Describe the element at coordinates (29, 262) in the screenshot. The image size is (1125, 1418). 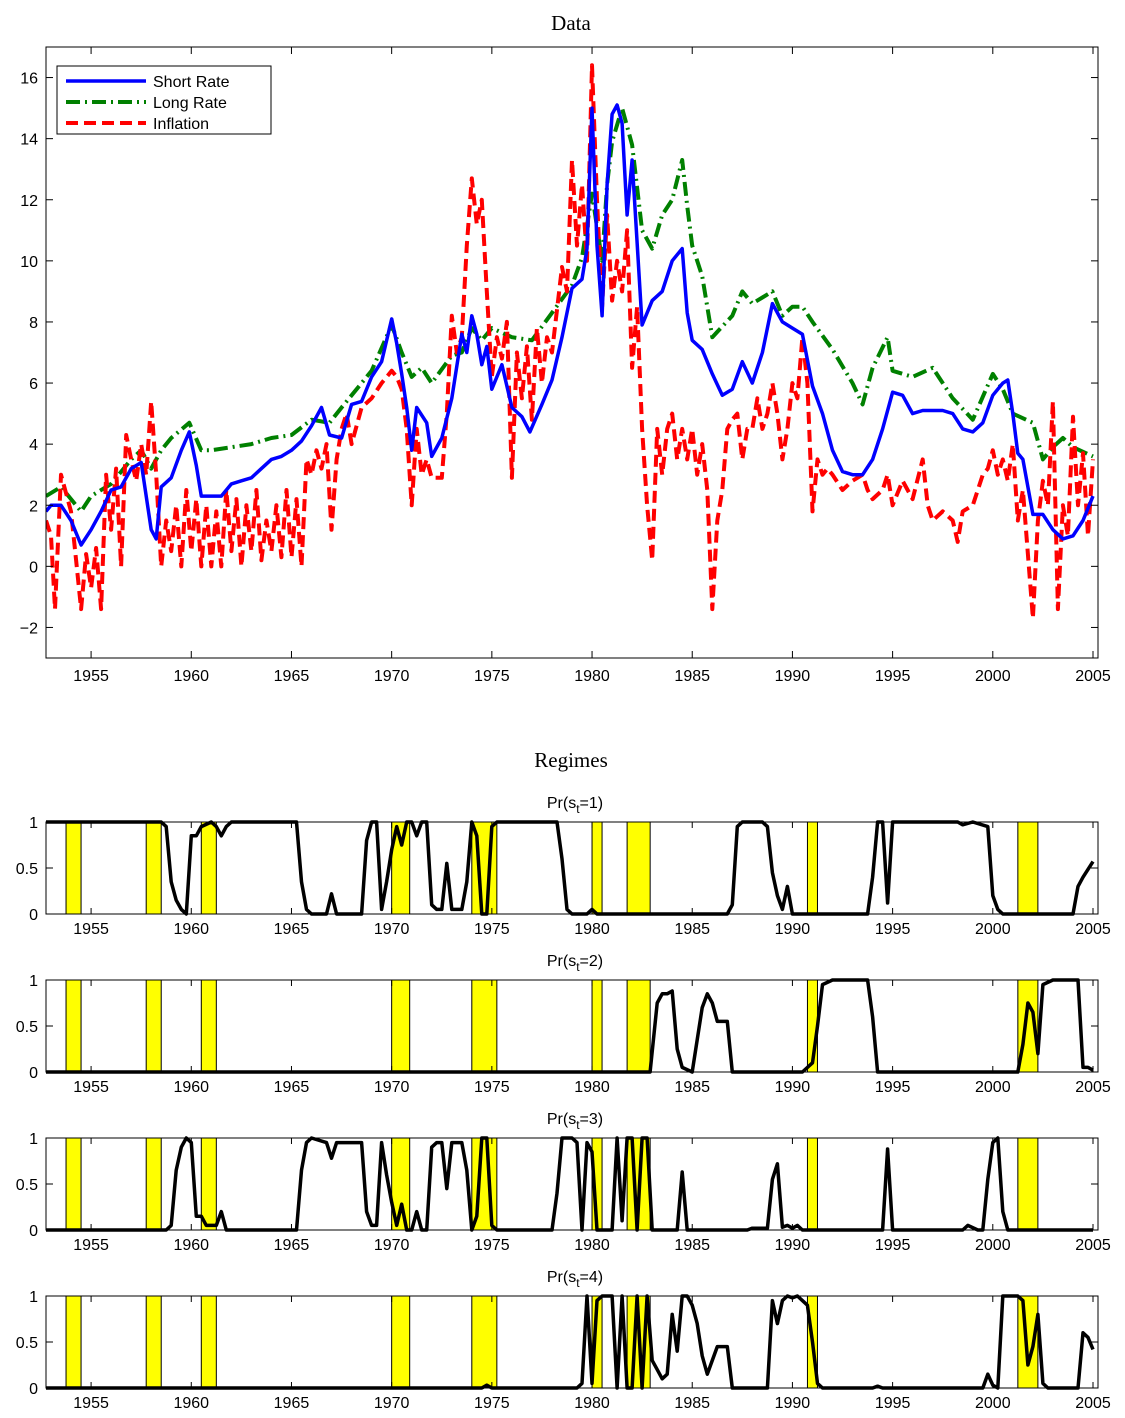
I see `y-tick-label: 10` at that location.